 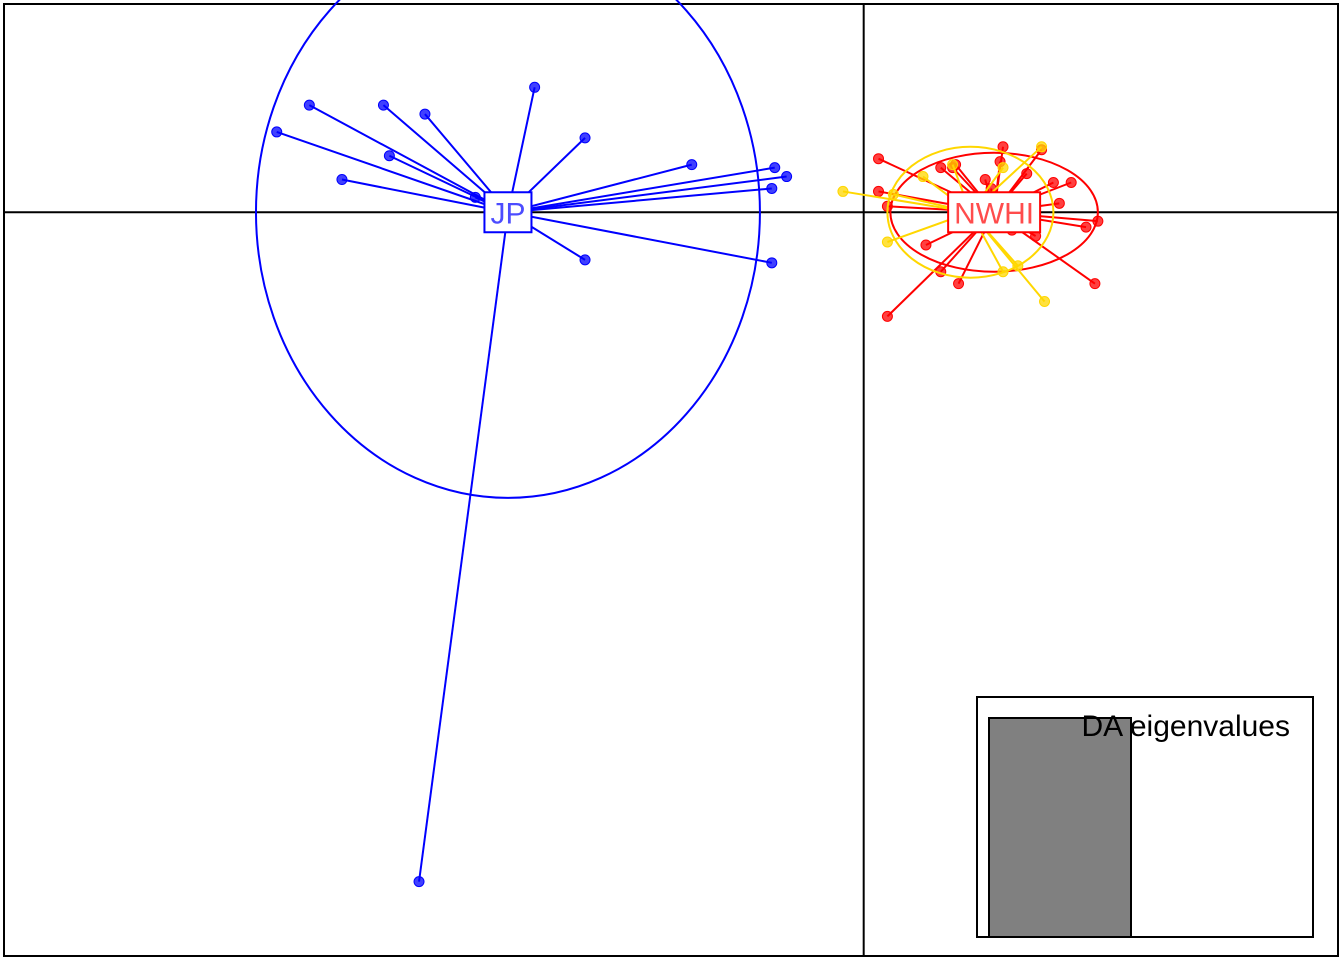 I want to click on centroid-box-JP, so click(x=508, y=212).